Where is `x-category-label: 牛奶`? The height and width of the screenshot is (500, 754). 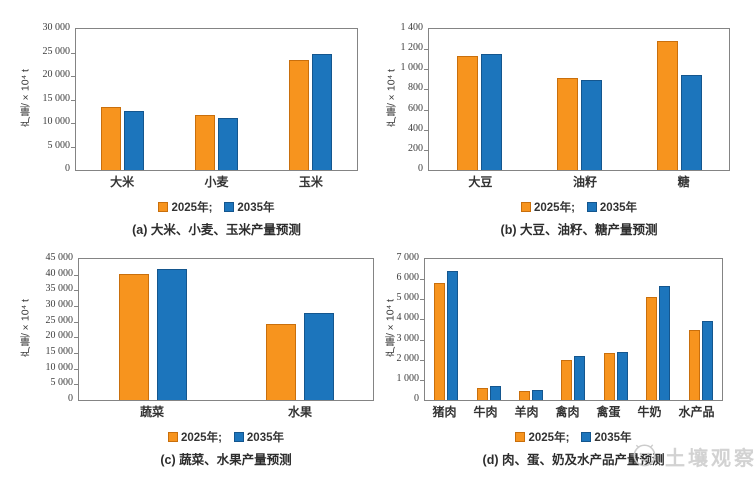
x-category-label: 牛奶 is located at coordinates (649, 412).